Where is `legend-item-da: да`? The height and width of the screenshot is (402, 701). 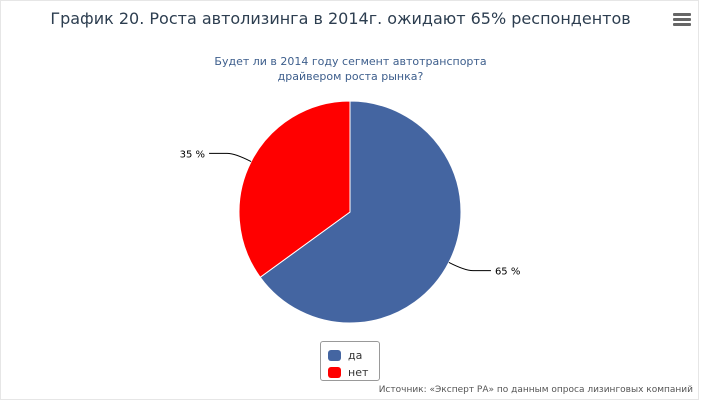
legend-item-da: да is located at coordinates (353, 355).